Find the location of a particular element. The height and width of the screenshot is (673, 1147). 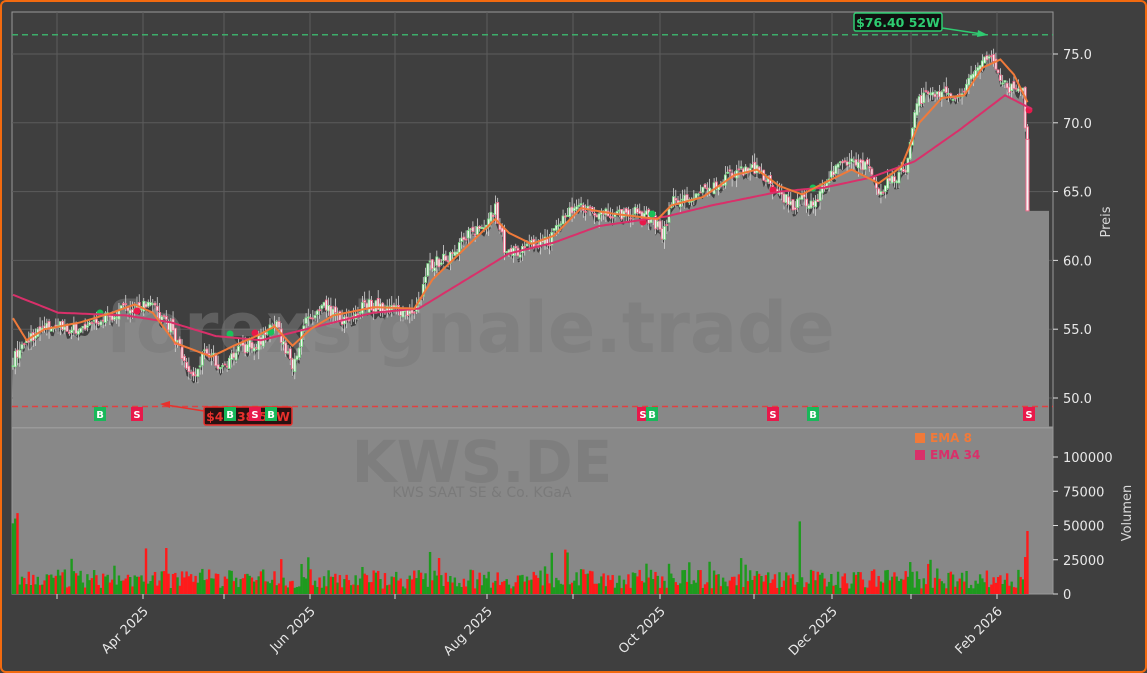

legend-ema8: EMA 8 is located at coordinates (951, 438).